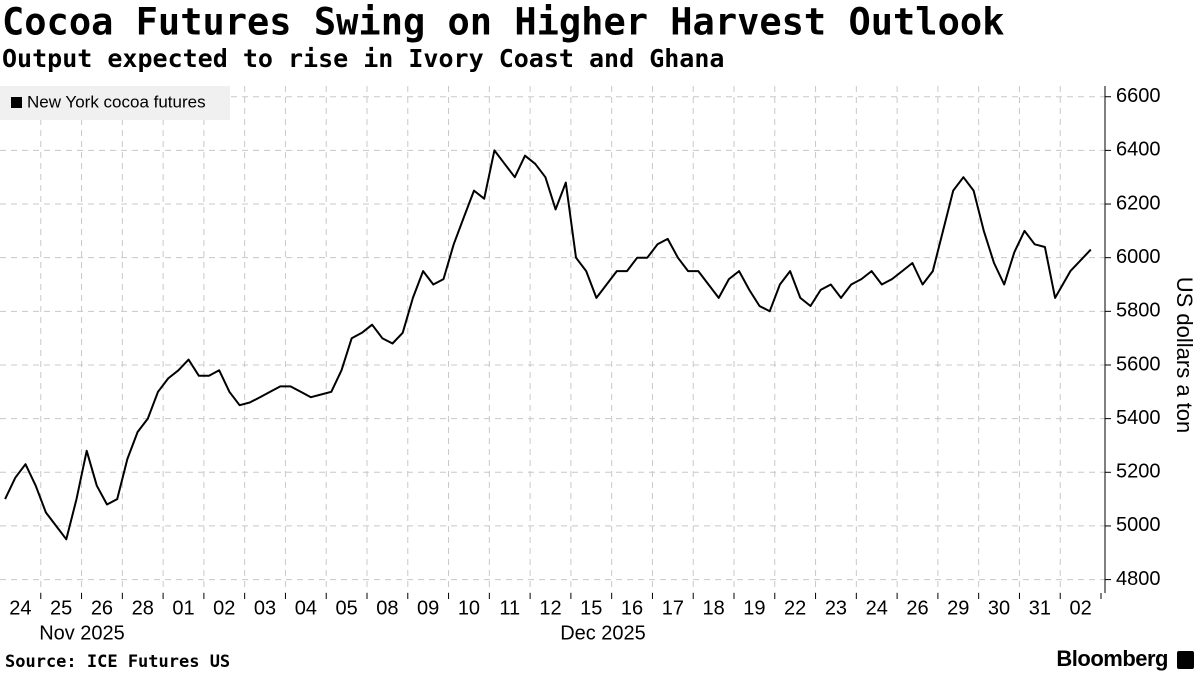  Describe the element at coordinates (183, 608) in the screenshot. I see `x-tick-label: 01` at that location.